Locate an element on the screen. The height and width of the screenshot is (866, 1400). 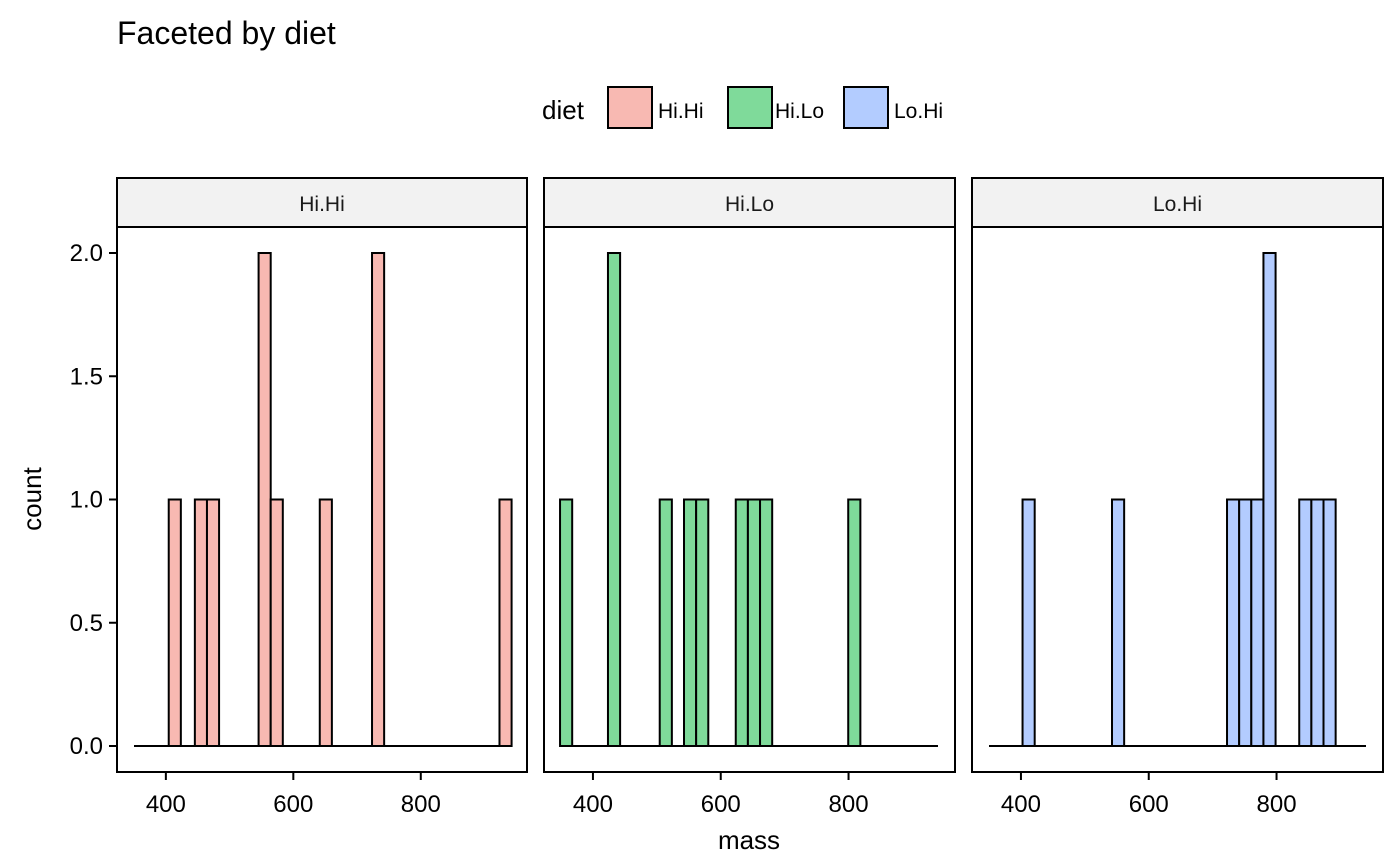
x-tick-label-lo-hi-400: 400 is located at coordinates (1021, 804).